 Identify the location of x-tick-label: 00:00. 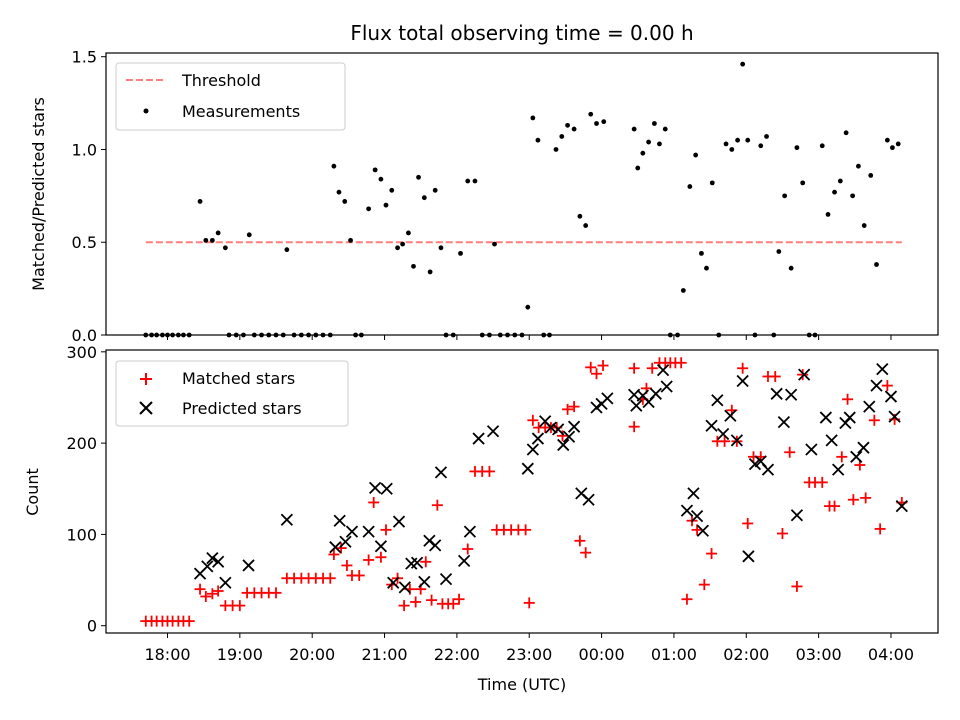
(602, 654).